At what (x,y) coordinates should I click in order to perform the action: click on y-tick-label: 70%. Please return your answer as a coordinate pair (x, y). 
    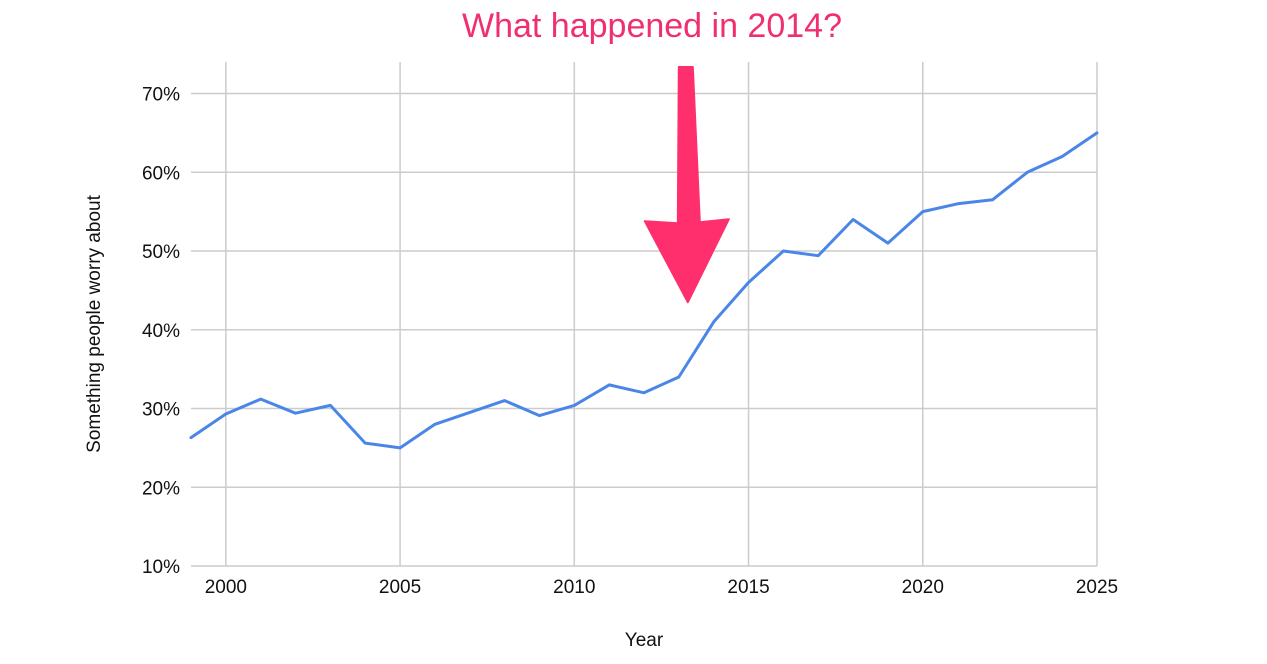
    Looking at the image, I should click on (161, 95).